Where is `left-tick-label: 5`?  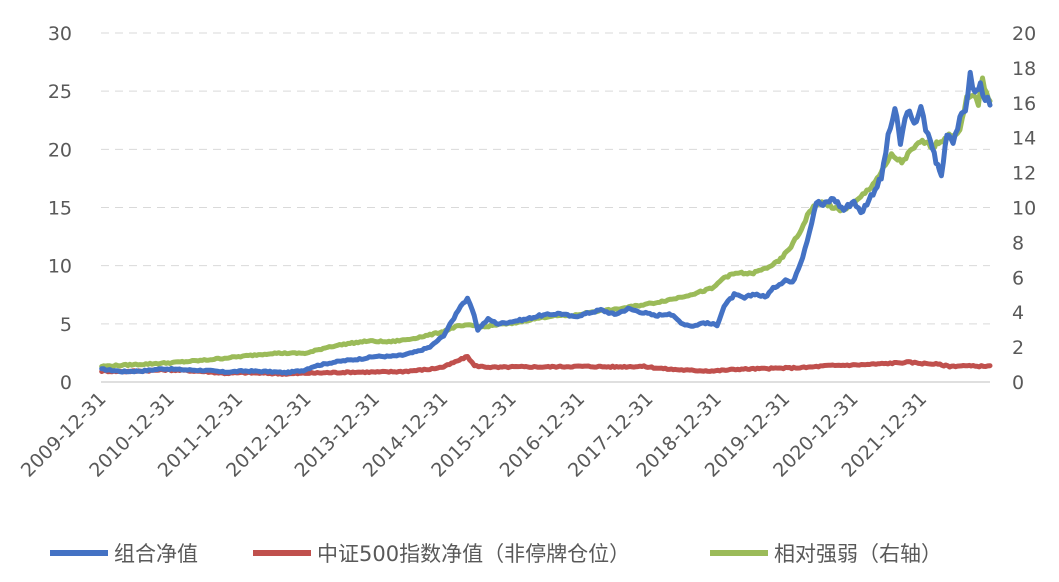 left-tick-label: 5 is located at coordinates (66, 325).